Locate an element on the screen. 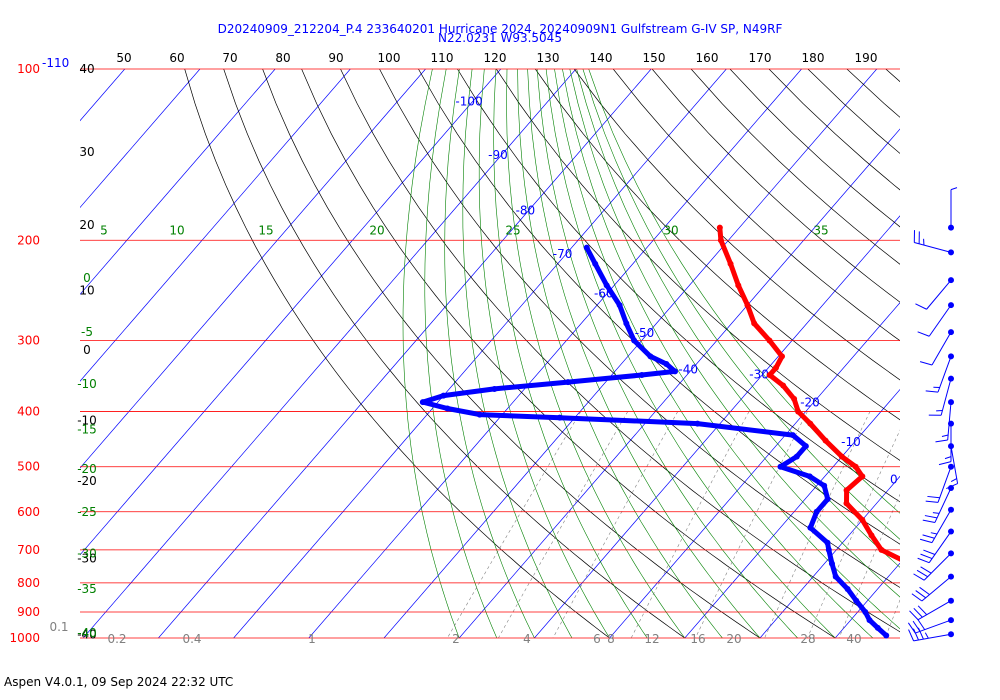 The image size is (1000, 700). left-scale-label: -30 is located at coordinates (87, 559).